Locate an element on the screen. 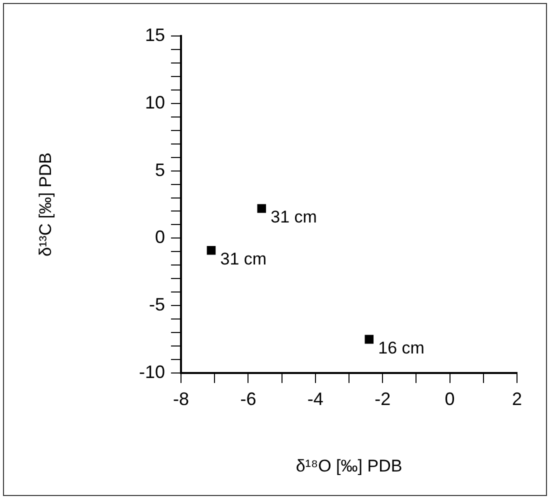  y-tick-label: 5 is located at coordinates (159, 170).